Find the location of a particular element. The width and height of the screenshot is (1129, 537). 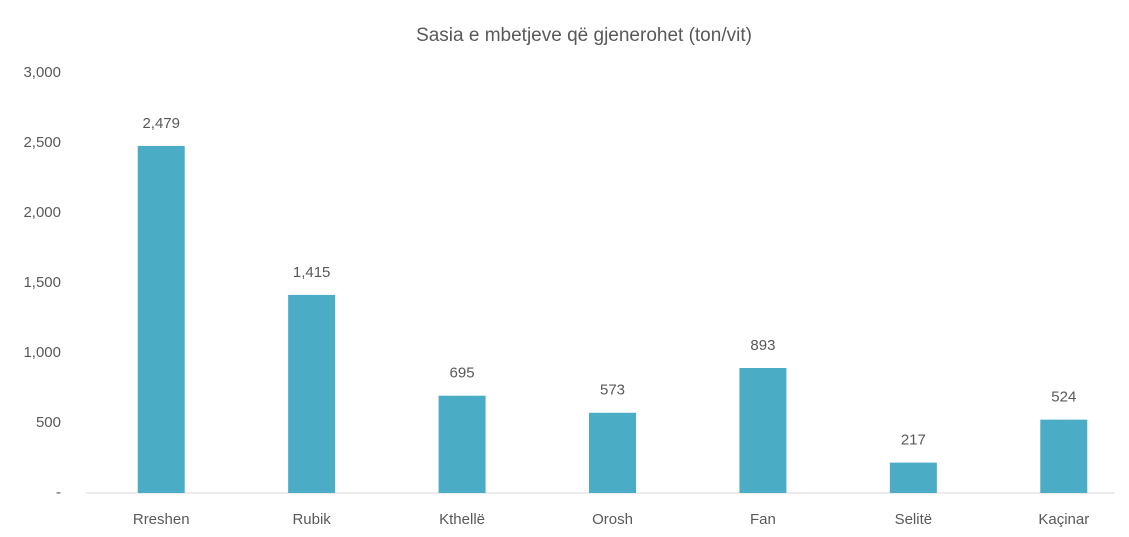

value-label: 217 is located at coordinates (913, 440).